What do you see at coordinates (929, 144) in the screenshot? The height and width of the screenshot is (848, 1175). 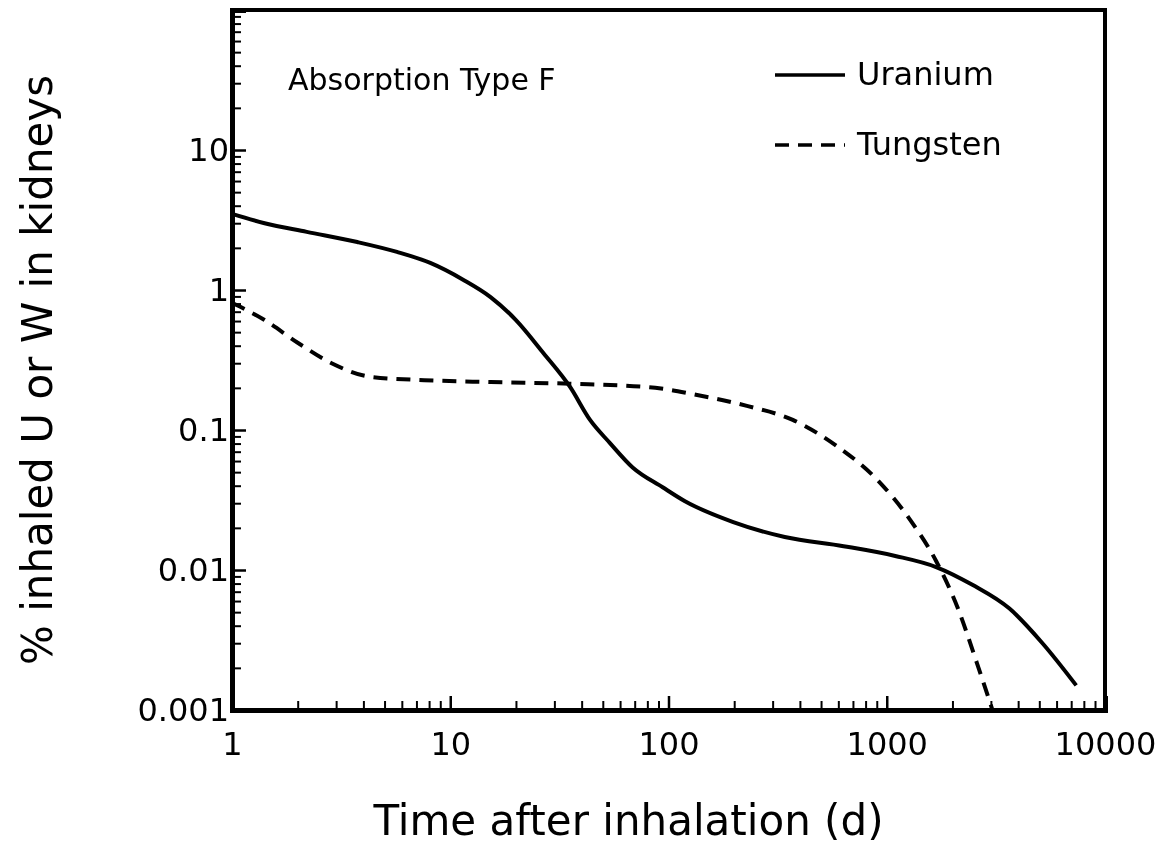 I see `legend-label: Tungsten` at bounding box center [929, 144].